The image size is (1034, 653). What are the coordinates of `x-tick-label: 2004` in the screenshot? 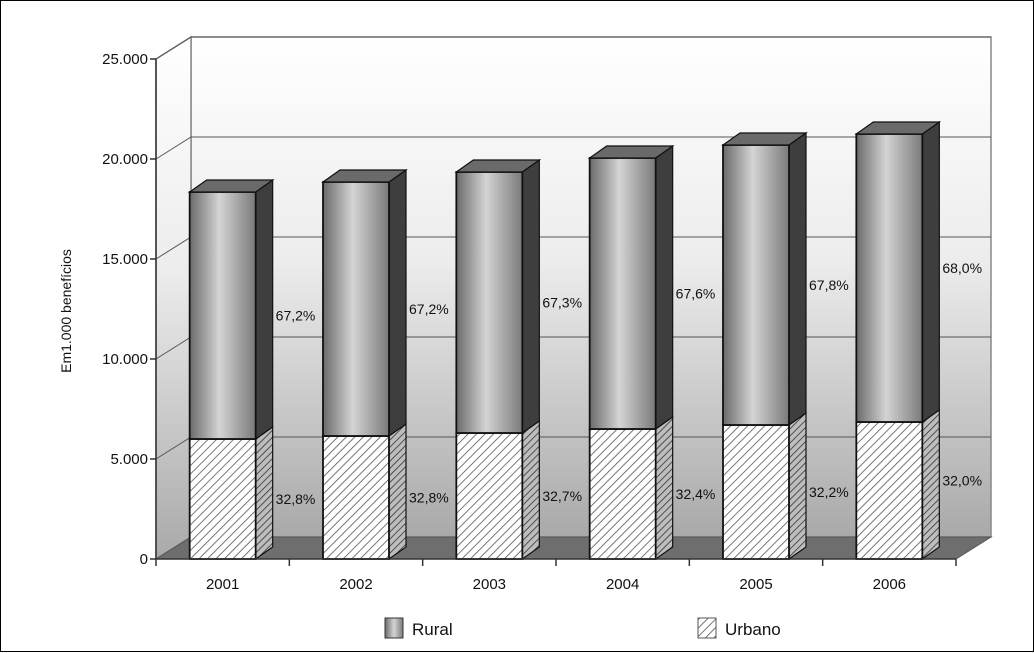 It's located at (622, 584).